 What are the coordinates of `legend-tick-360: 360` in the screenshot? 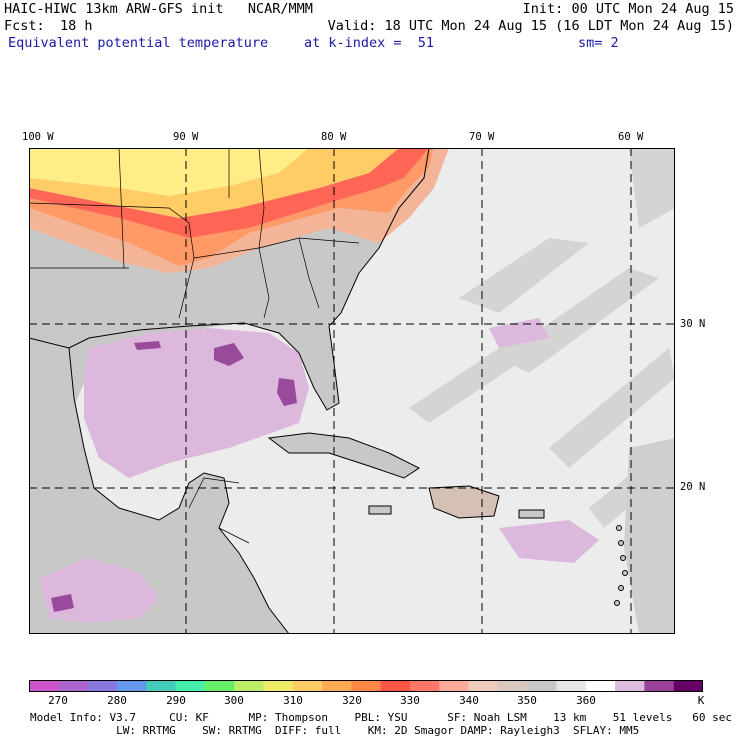 It's located at (586, 700).